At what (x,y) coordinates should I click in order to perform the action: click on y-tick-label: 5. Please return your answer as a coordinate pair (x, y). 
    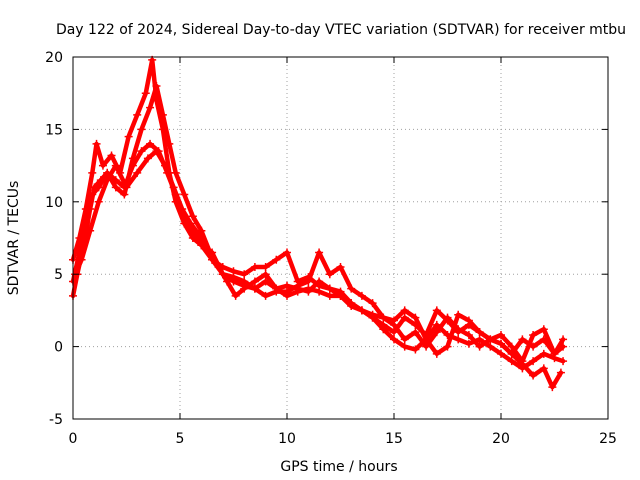
    Looking at the image, I should click on (58, 275).